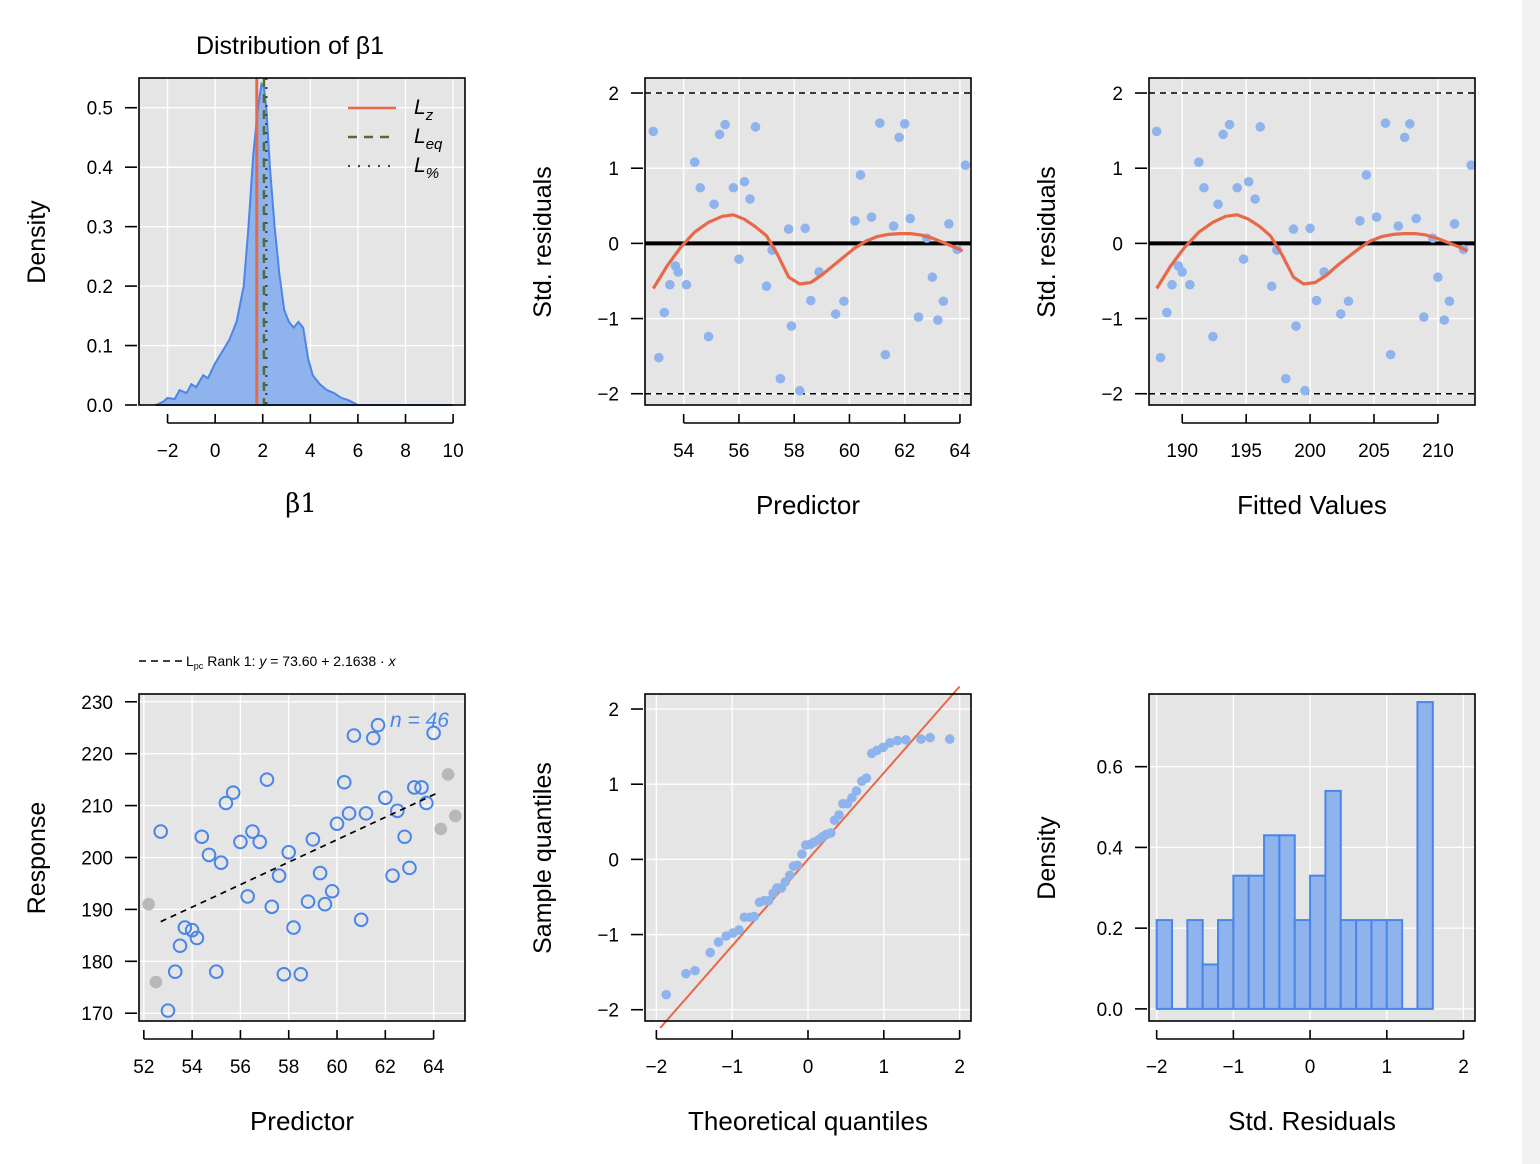 The height and width of the screenshot is (1164, 1540). I want to click on p1-legend-lpct: L%, so click(426, 168).